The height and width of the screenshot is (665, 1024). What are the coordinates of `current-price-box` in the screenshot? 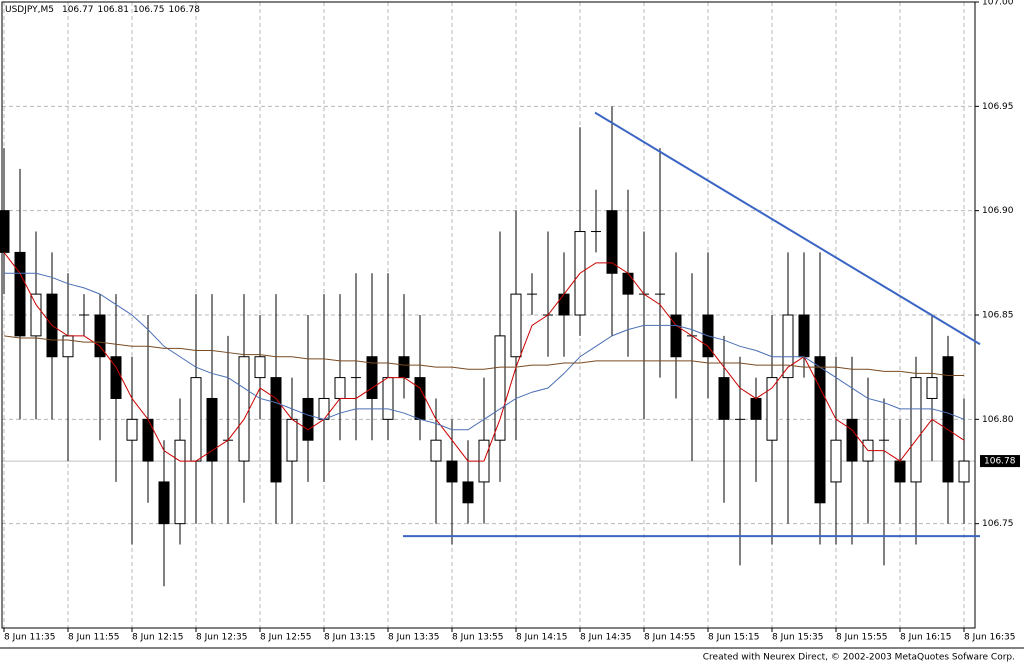 It's located at (1000, 461).